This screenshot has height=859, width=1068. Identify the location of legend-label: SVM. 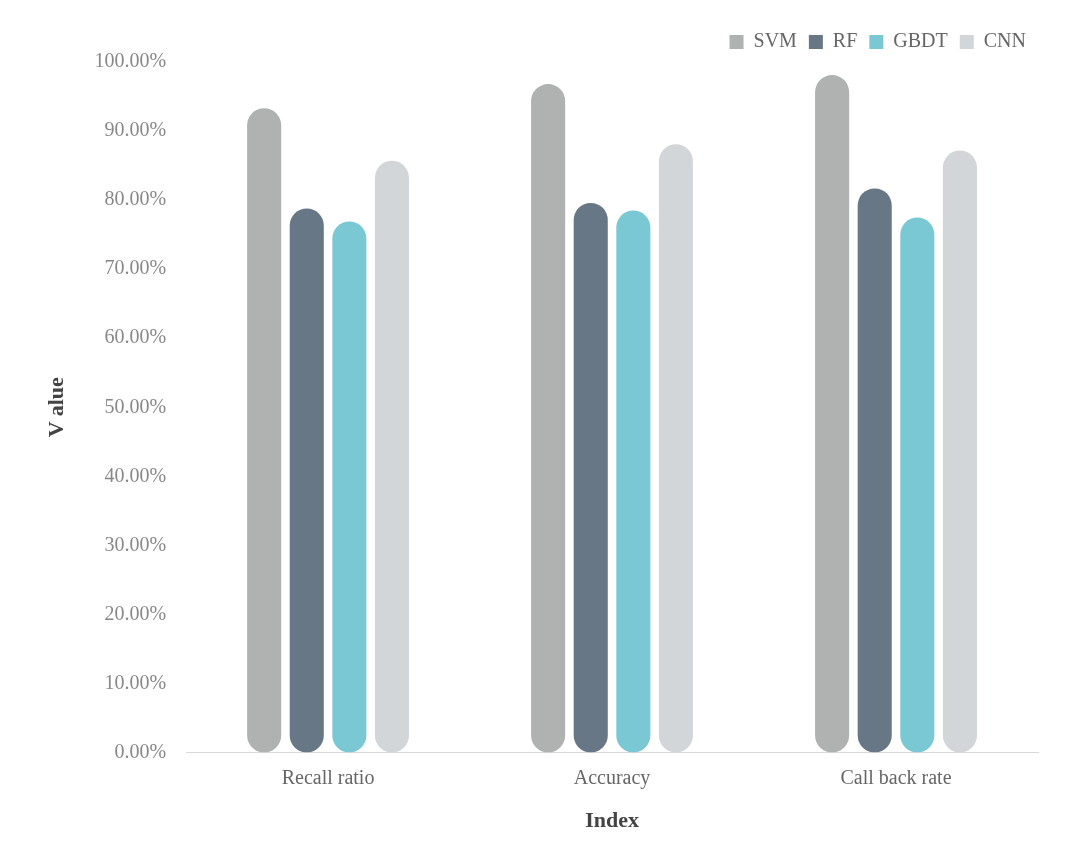
(775, 40).